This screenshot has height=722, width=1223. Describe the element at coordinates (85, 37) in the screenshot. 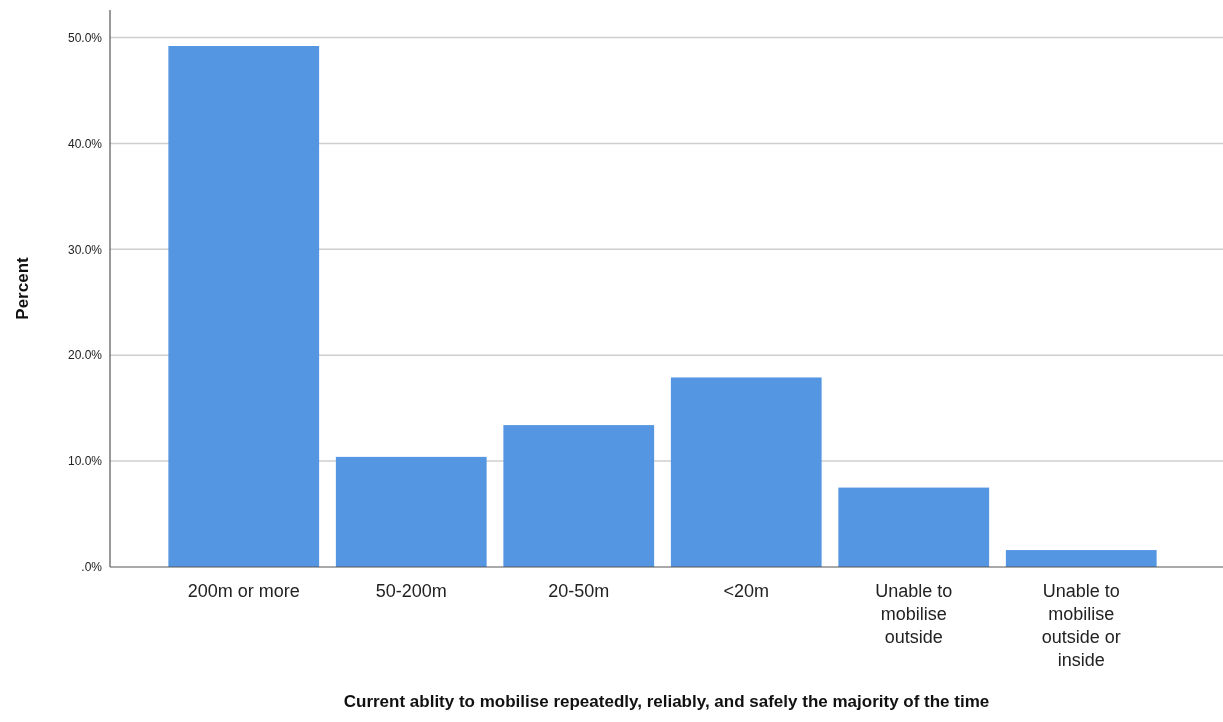

I see `y-tick-label: 50.0%` at that location.